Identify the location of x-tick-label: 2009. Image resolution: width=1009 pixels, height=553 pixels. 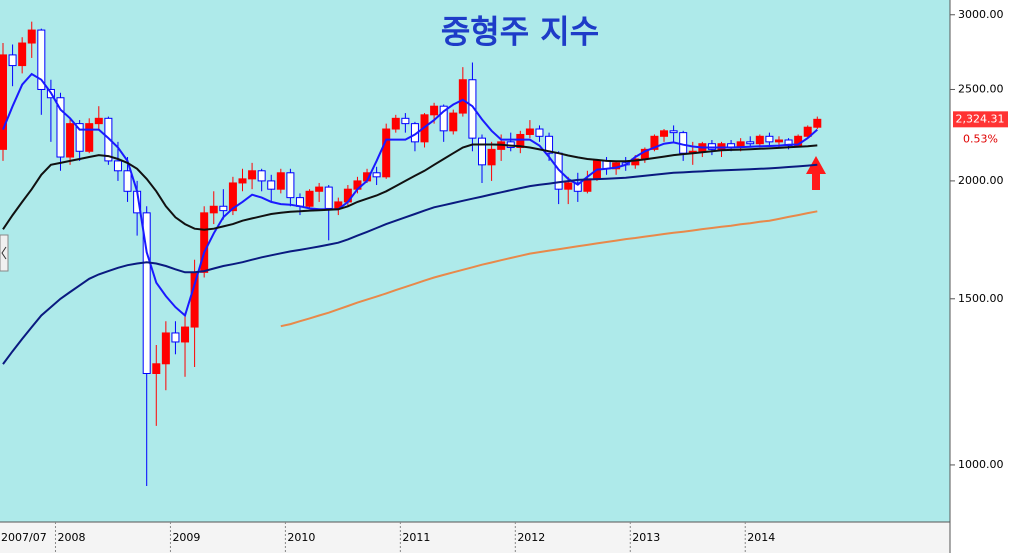
(186, 537).